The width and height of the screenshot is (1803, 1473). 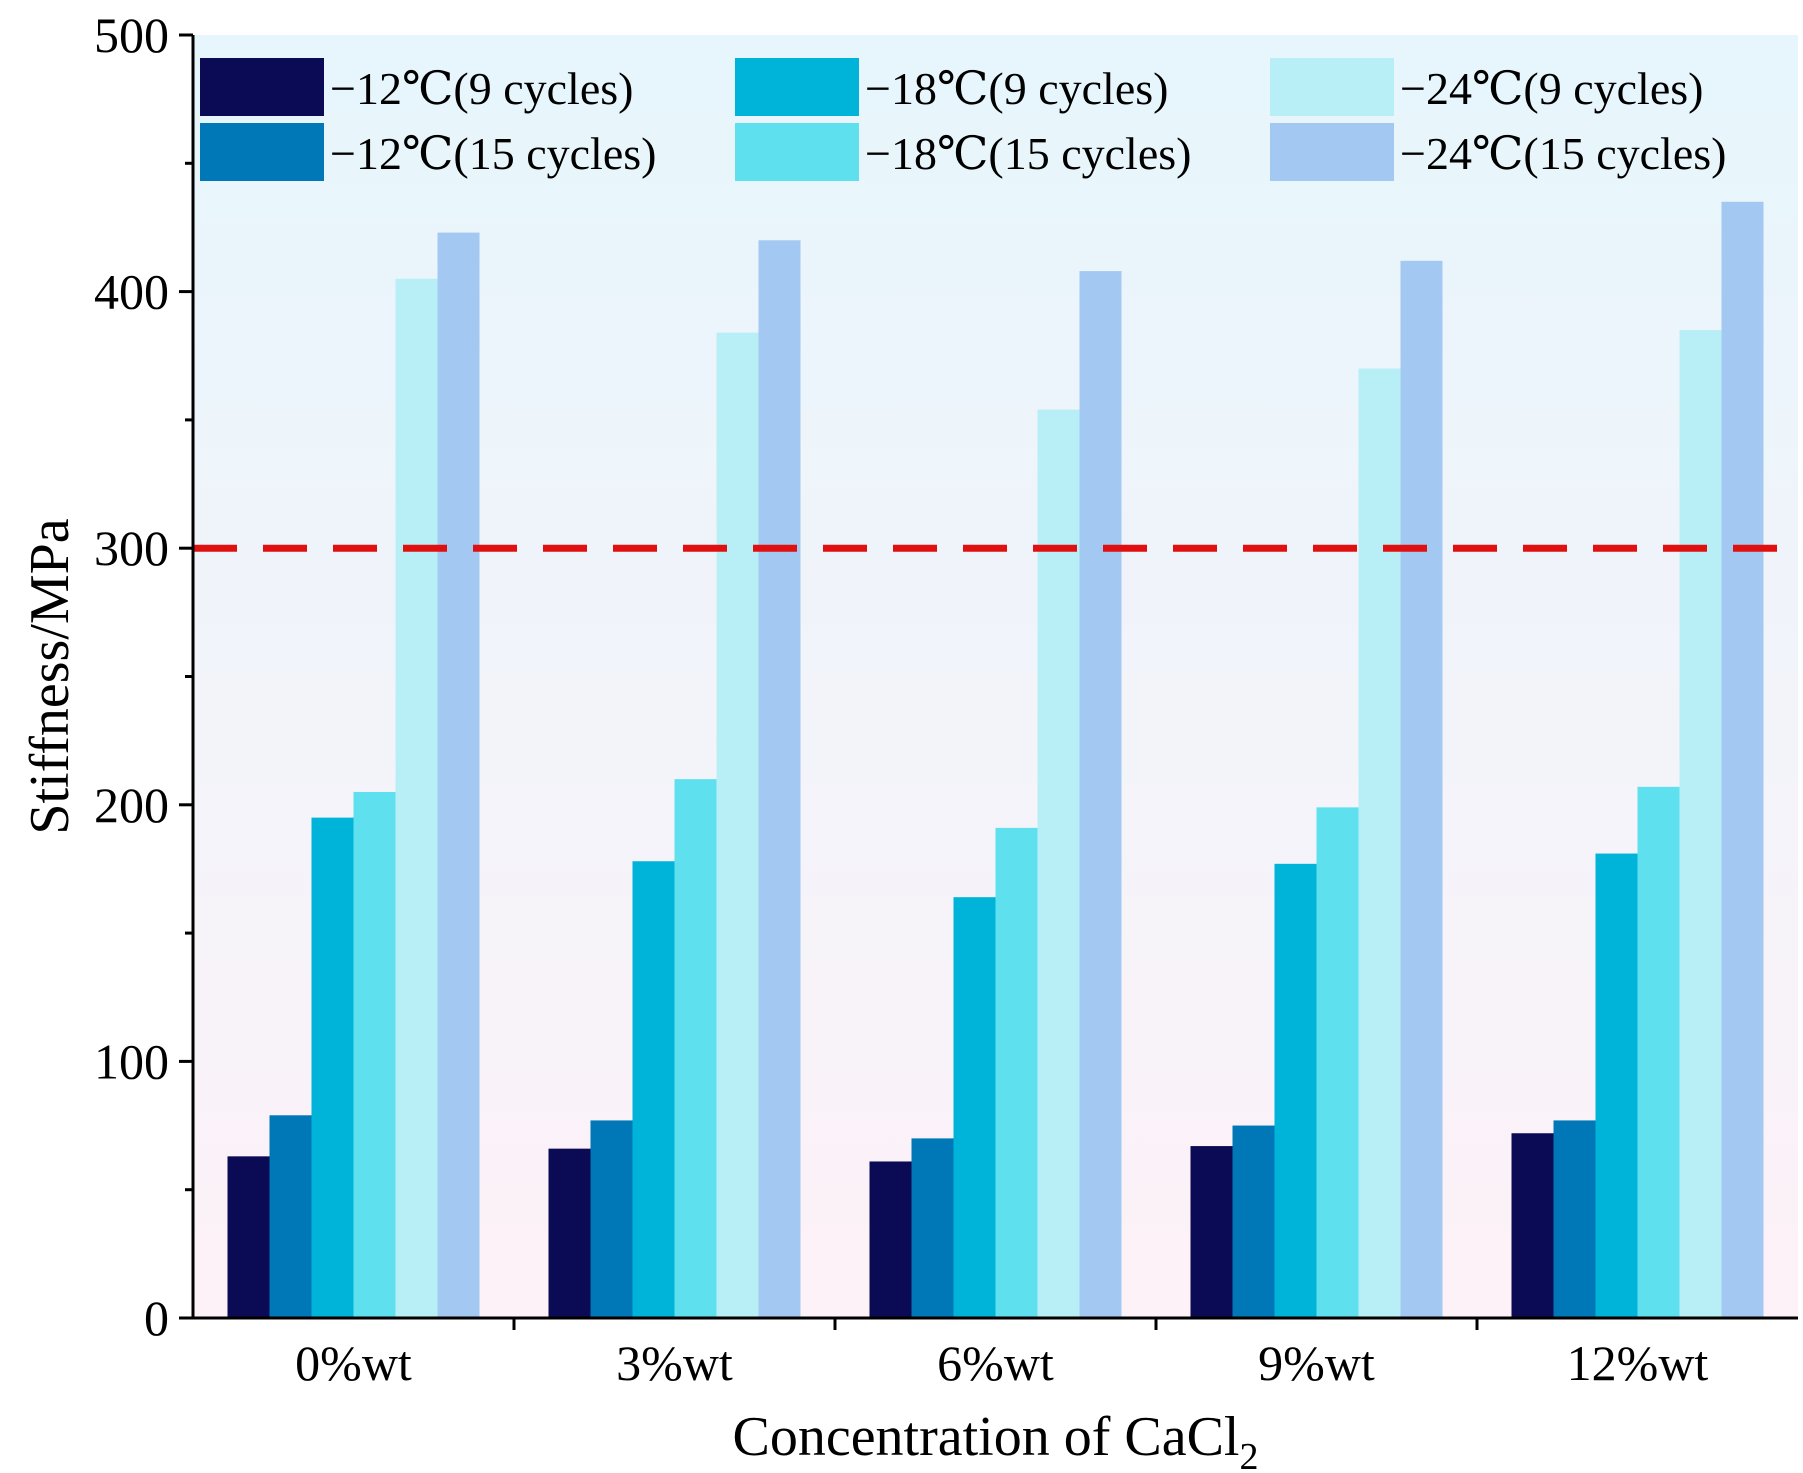 I want to click on x-axis-title-subscript: 2, so click(x=1249, y=1454).